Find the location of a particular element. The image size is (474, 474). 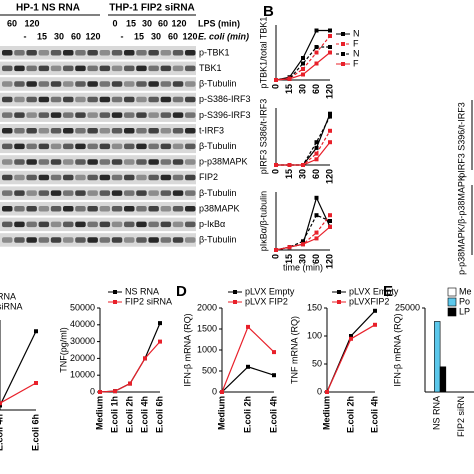

x-tick-label: 0 is located at coordinates (275, 256).